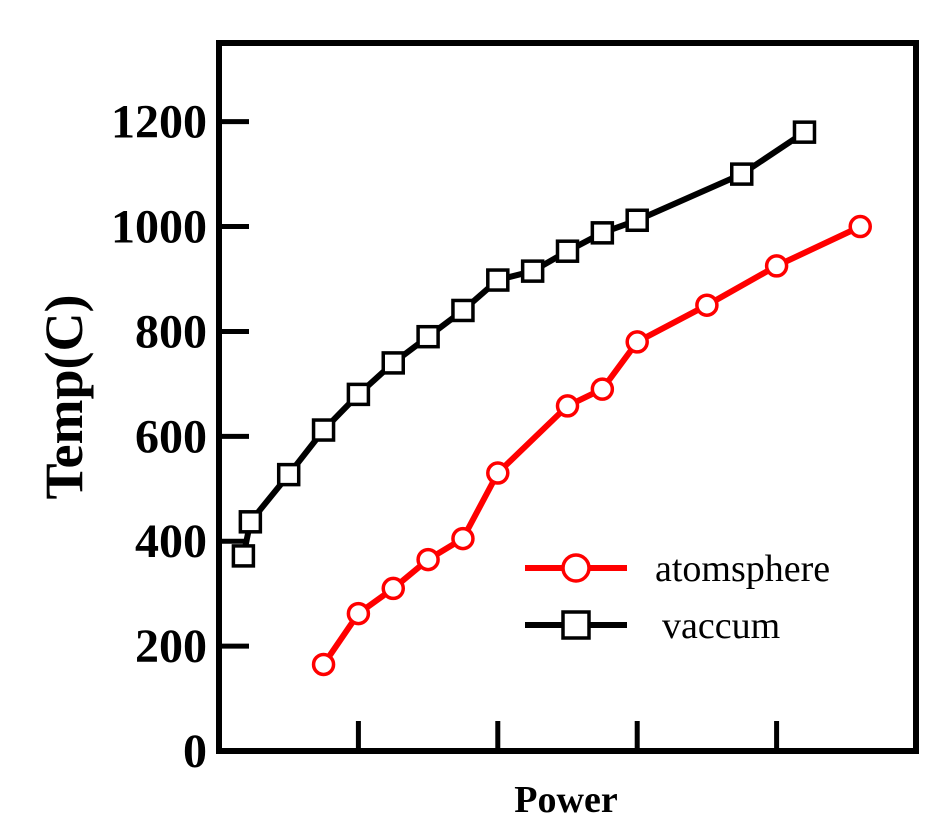  Describe the element at coordinates (652, 626) in the screenshot. I see `legend-entry-vaccum: vaccum` at that location.